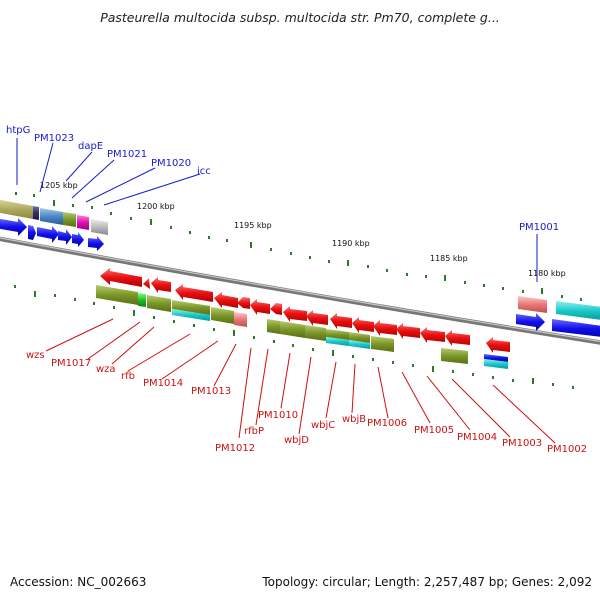  Describe the element at coordinates (142, 300) in the screenshot. I see `gene-PM1017-box` at that location.